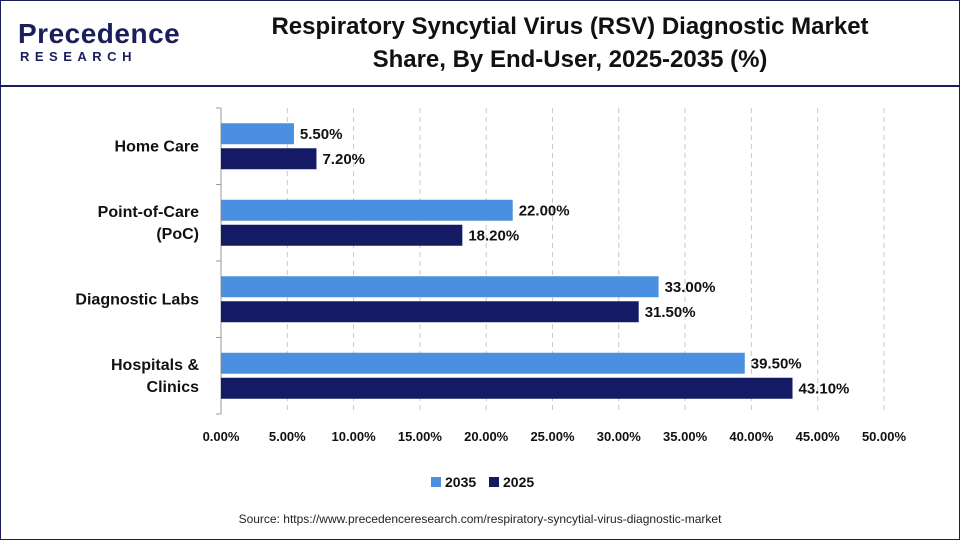 The image size is (960, 540). What do you see at coordinates (776, 363) in the screenshot?
I see `data-label: 39.50%` at bounding box center [776, 363].